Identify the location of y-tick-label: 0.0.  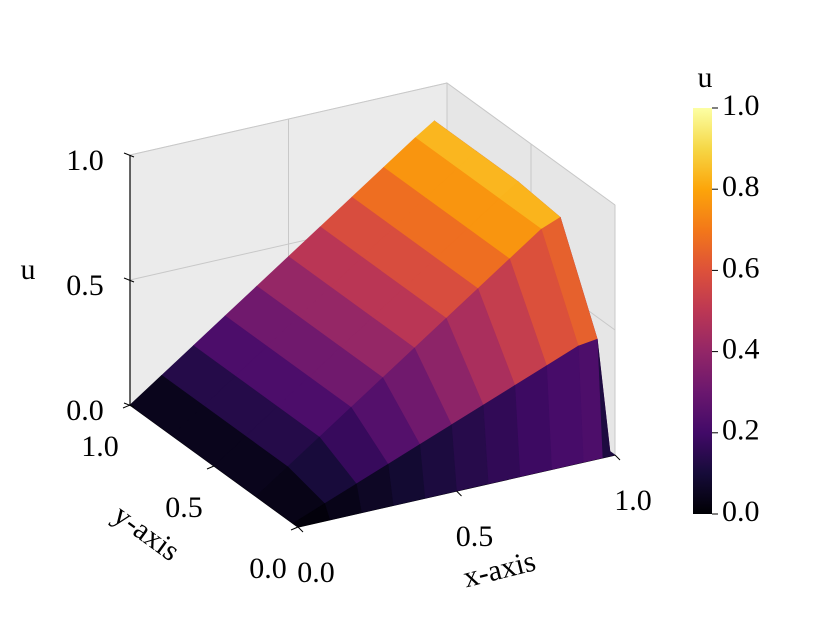
(268, 568).